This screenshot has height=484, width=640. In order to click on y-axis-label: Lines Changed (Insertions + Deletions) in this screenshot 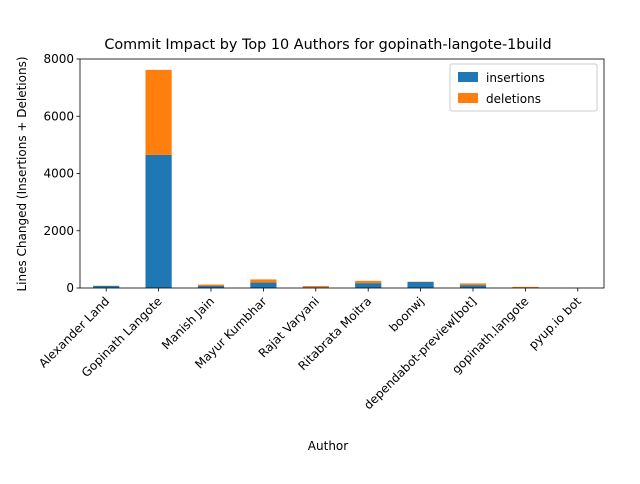, I will do `click(22, 173)`.